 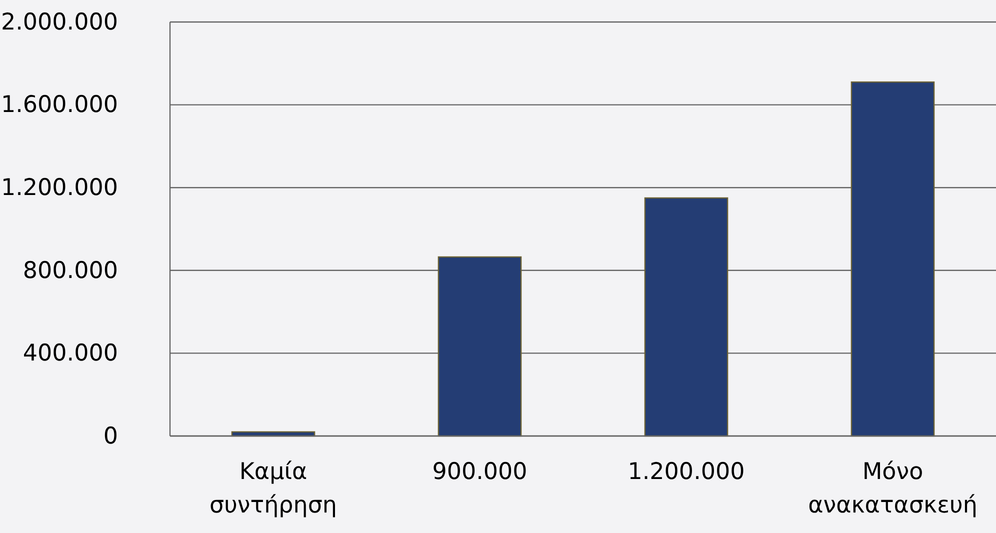 I want to click on y-tick-label: 2.000.000, so click(x=59, y=22).